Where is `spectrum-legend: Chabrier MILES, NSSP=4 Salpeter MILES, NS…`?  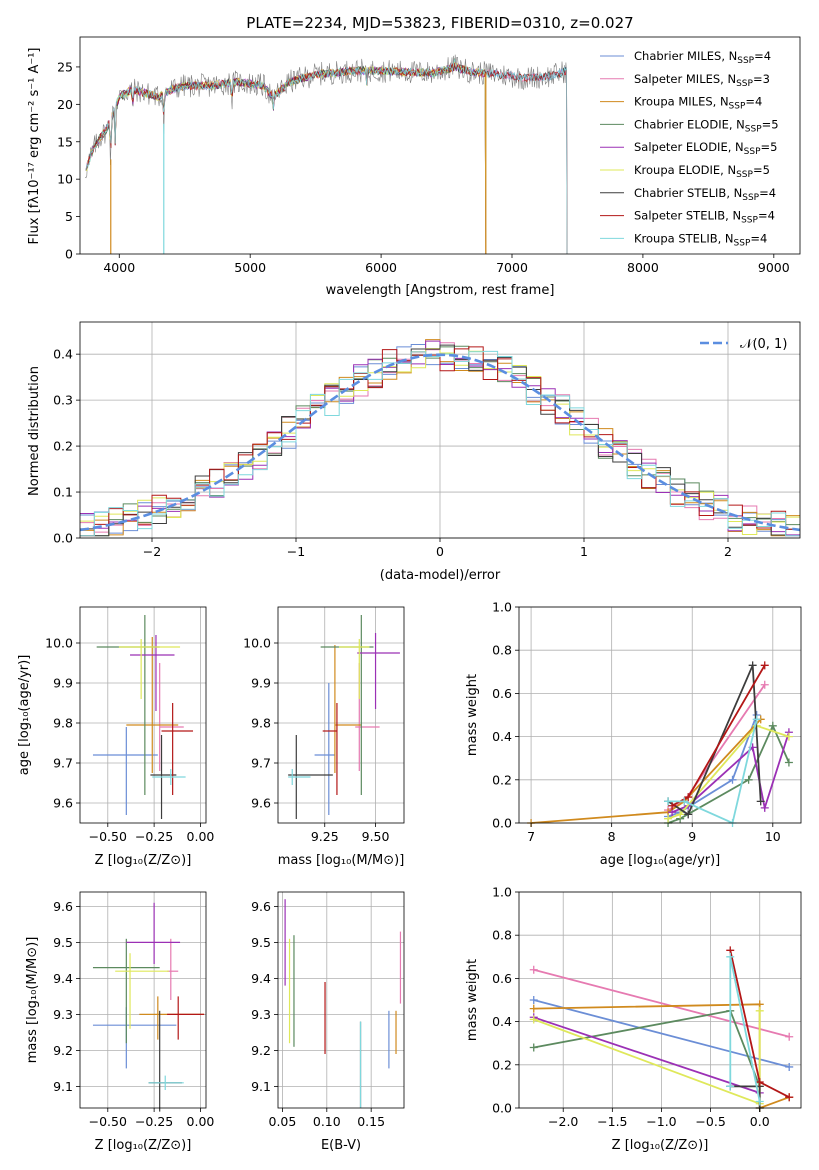
spectrum-legend: Chabrier MILES, NSSP=4 Salpeter MILES, NS… is located at coordinates (689, 148).